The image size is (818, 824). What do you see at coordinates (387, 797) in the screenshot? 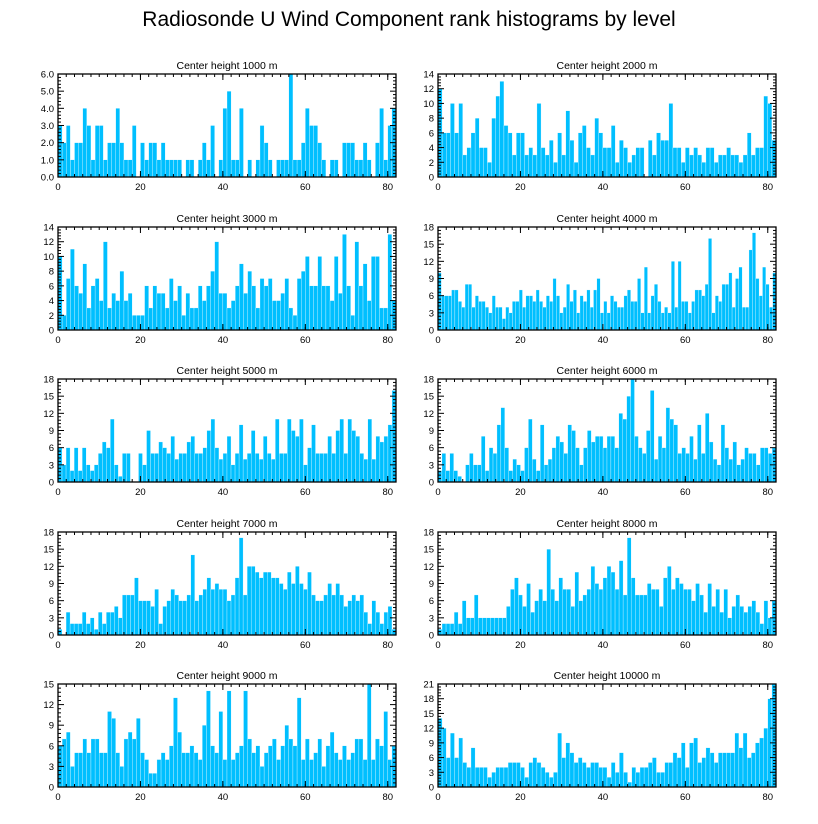
I see `x-tick-label: 80` at bounding box center [387, 797].